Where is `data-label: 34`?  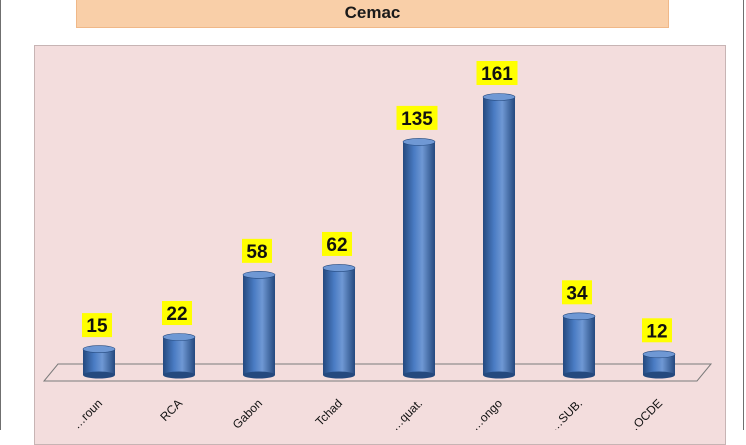
data-label: 34 is located at coordinates (577, 293).